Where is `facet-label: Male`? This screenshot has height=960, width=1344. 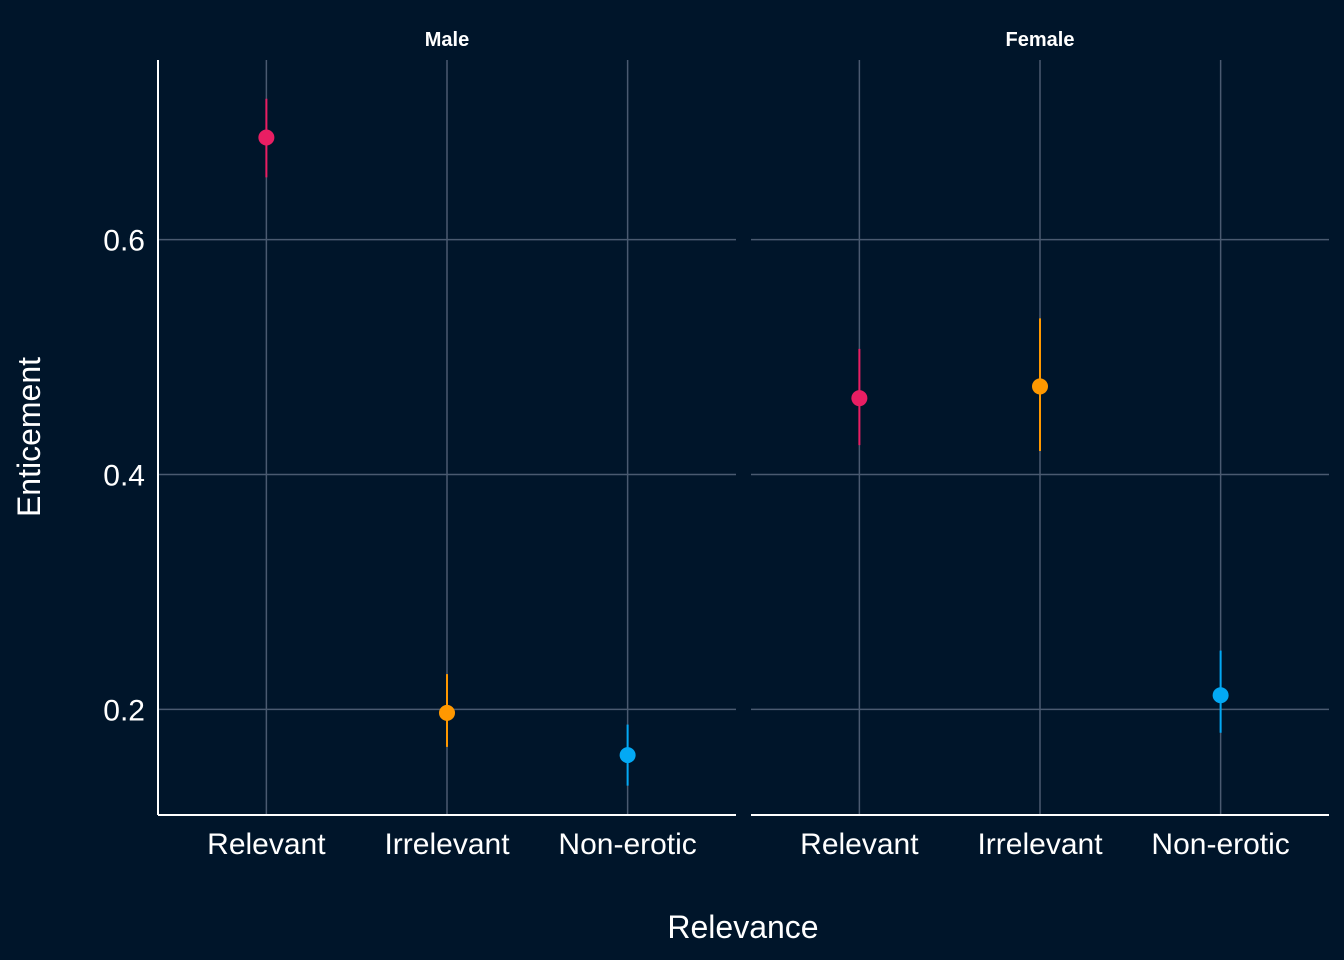
facet-label: Male is located at coordinates (447, 40).